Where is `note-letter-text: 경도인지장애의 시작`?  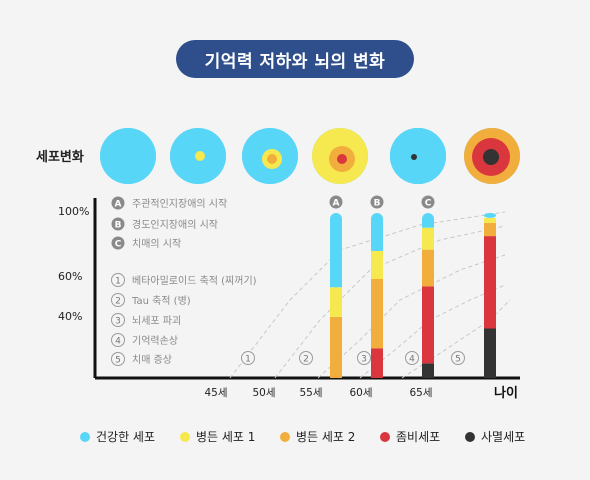 note-letter-text: 경도인지장애의 시작 is located at coordinates (175, 224).